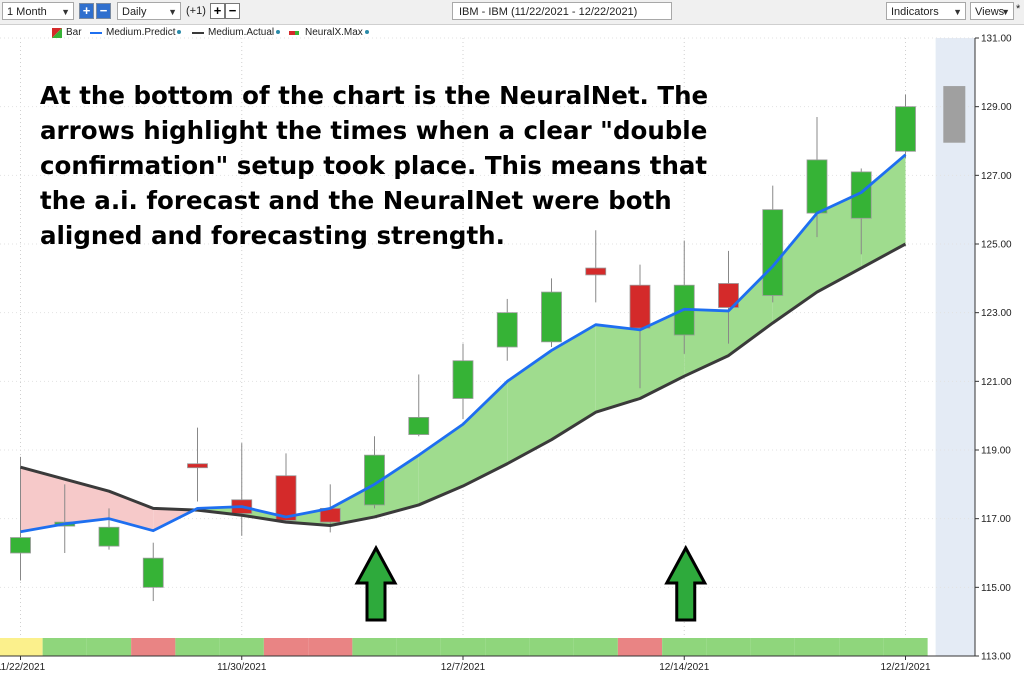  What do you see at coordinates (86, 11) in the screenshot?
I see `zoom-in-button: +` at bounding box center [86, 11].